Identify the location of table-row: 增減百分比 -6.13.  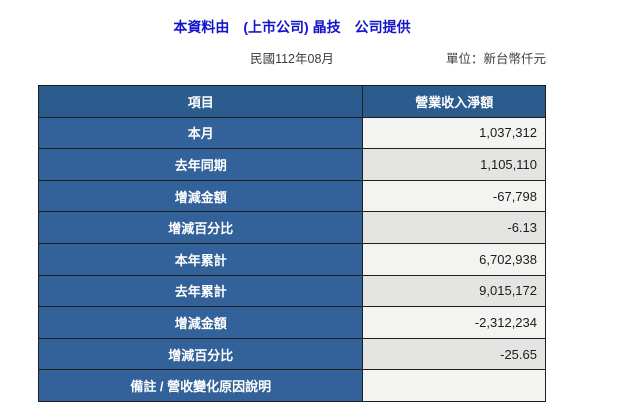
(291, 227).